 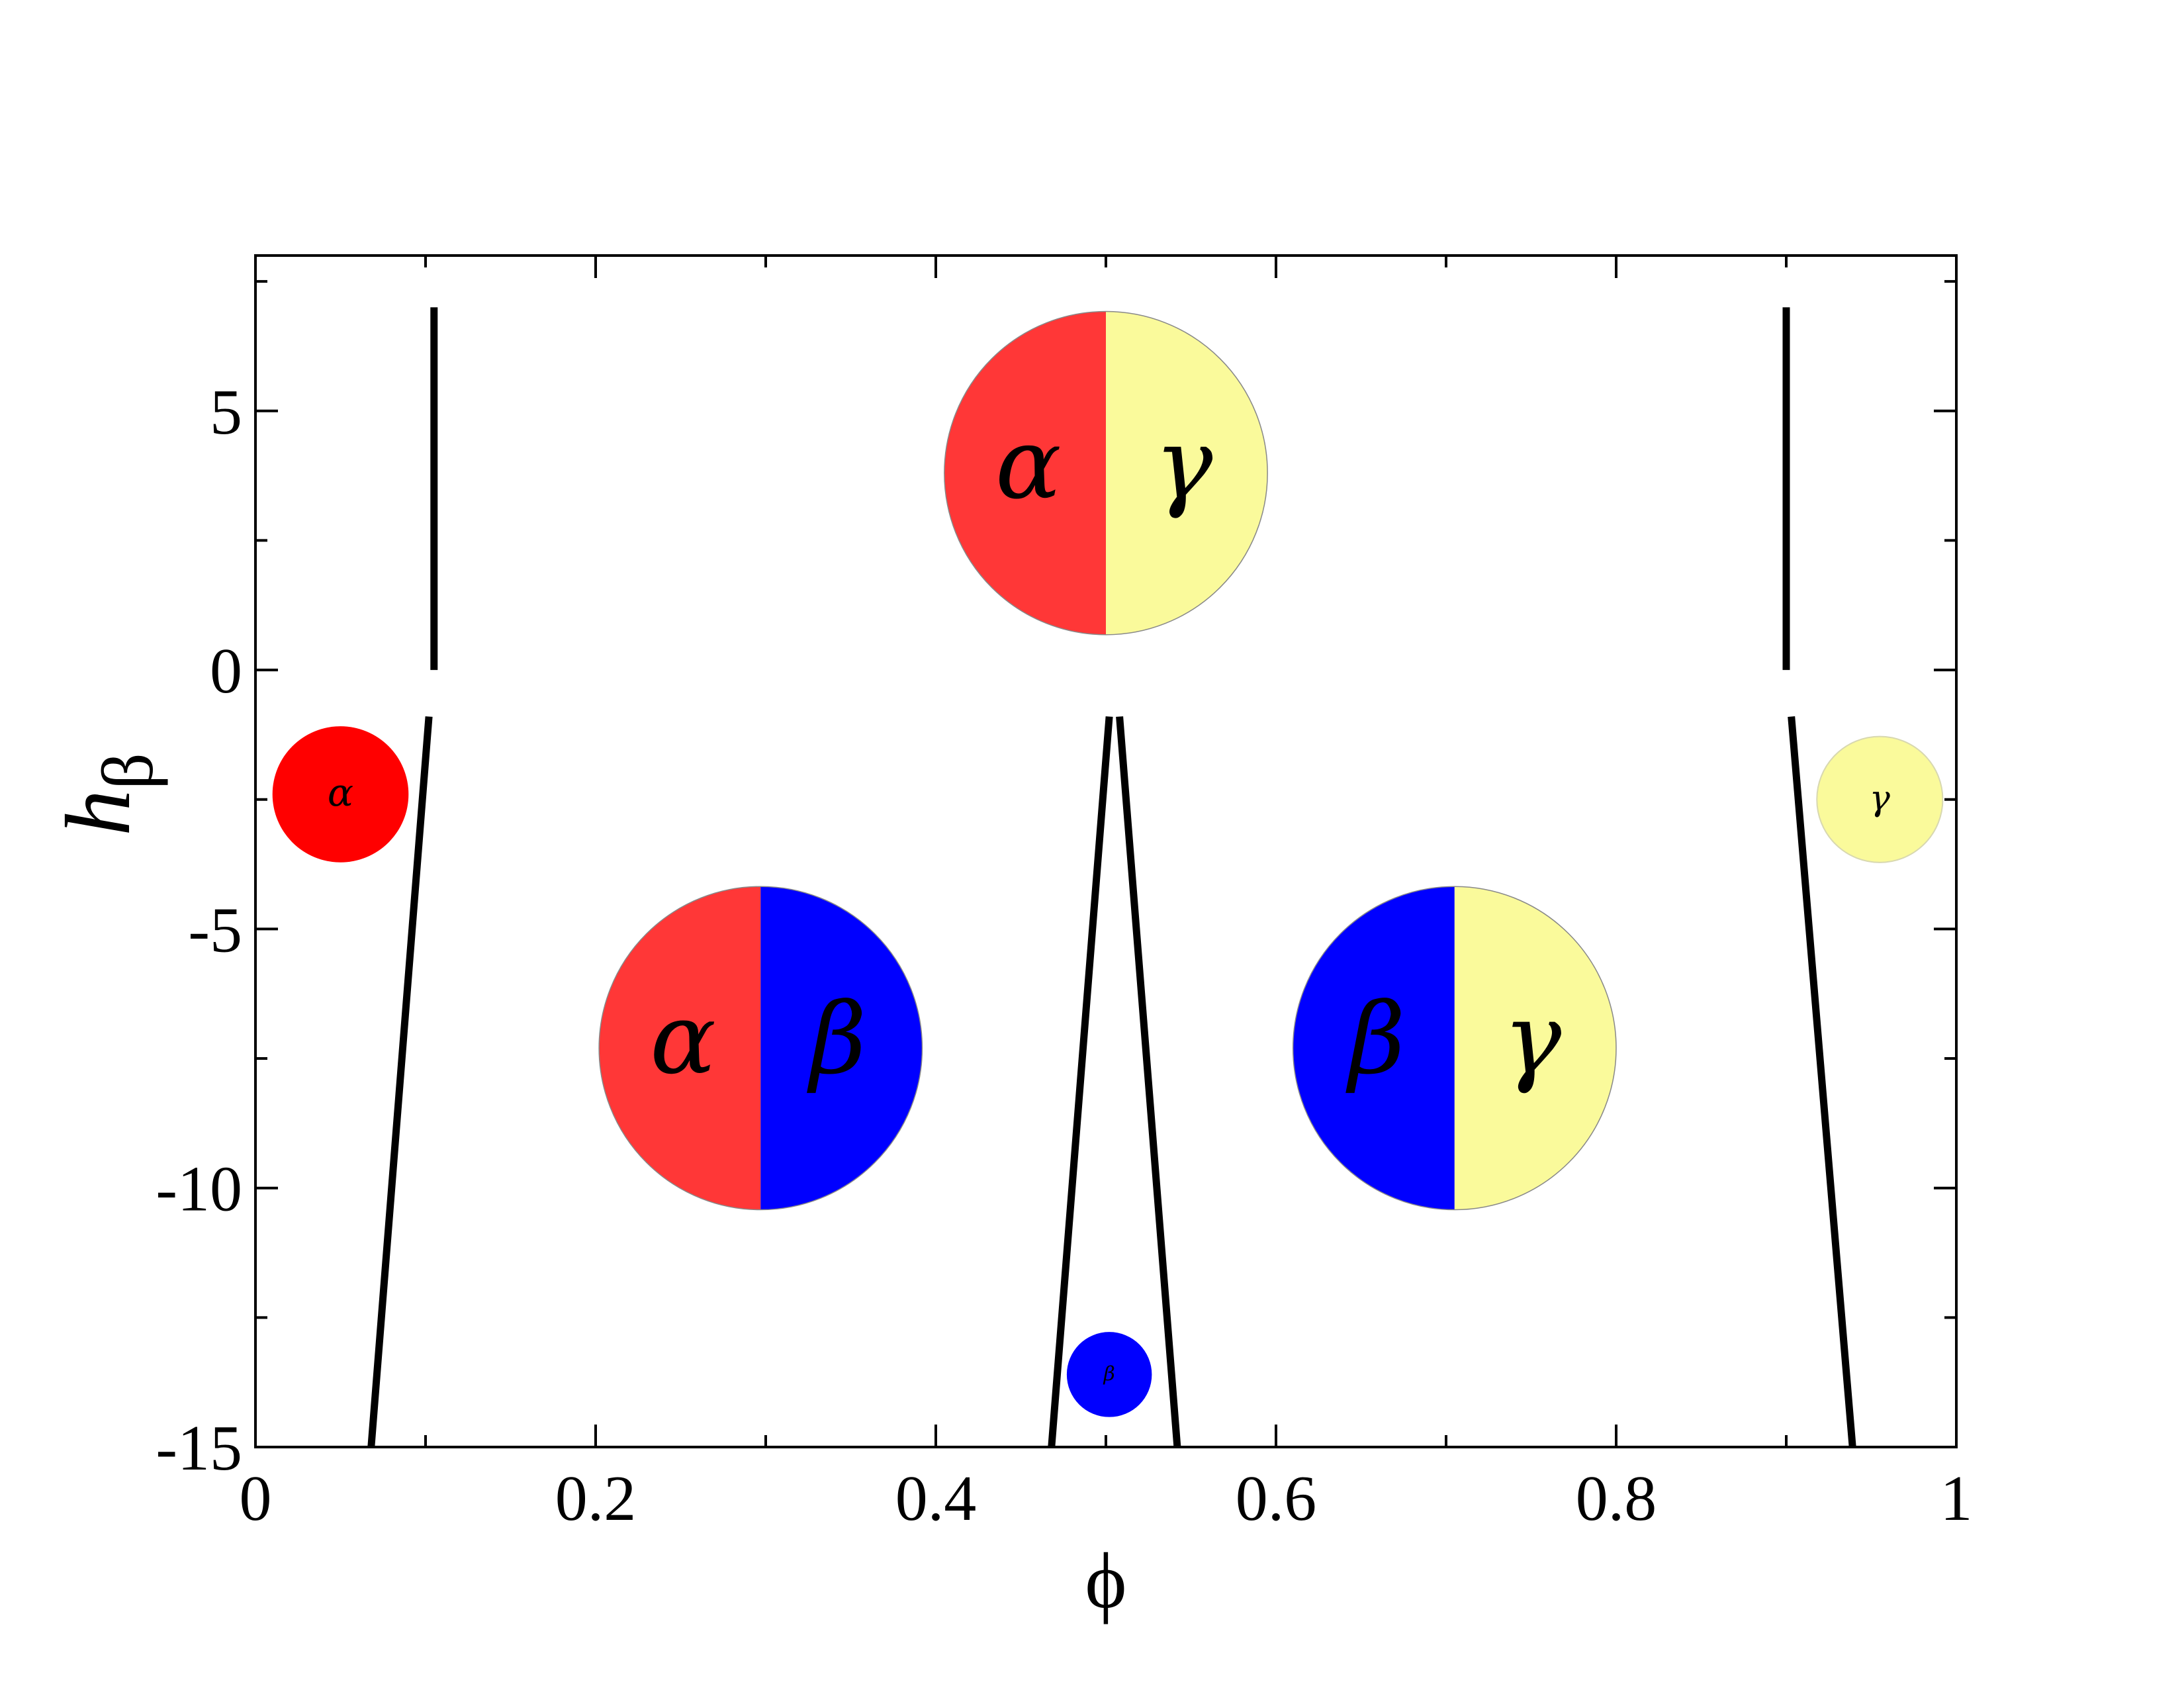 I want to click on y-tick-label: -15, so click(x=199, y=1448).